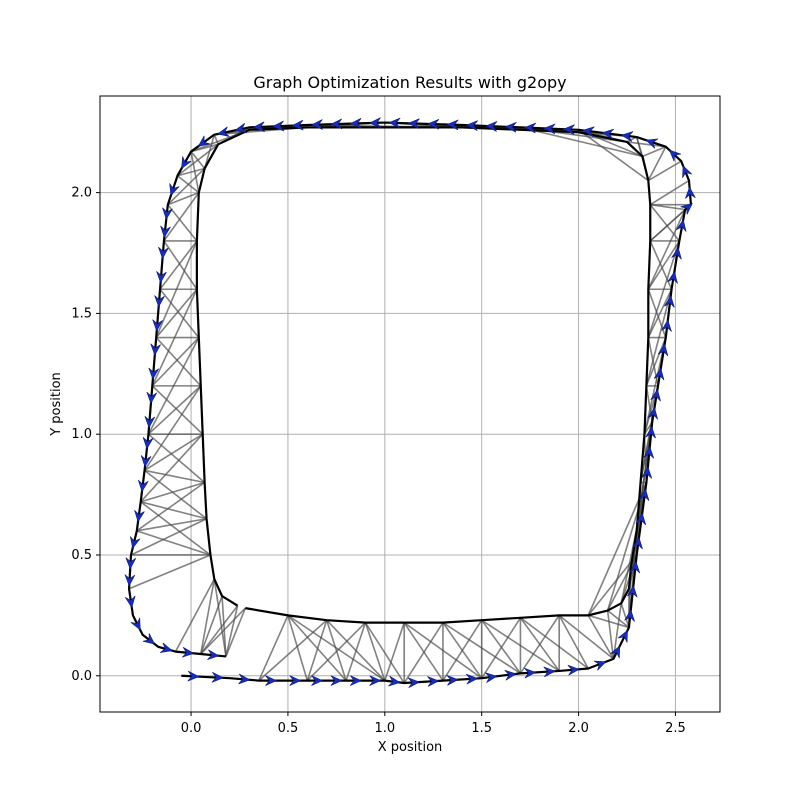 The width and height of the screenshot is (800, 800). Describe the element at coordinates (384, 728) in the screenshot. I see `x-tick-label: 1.0` at that location.